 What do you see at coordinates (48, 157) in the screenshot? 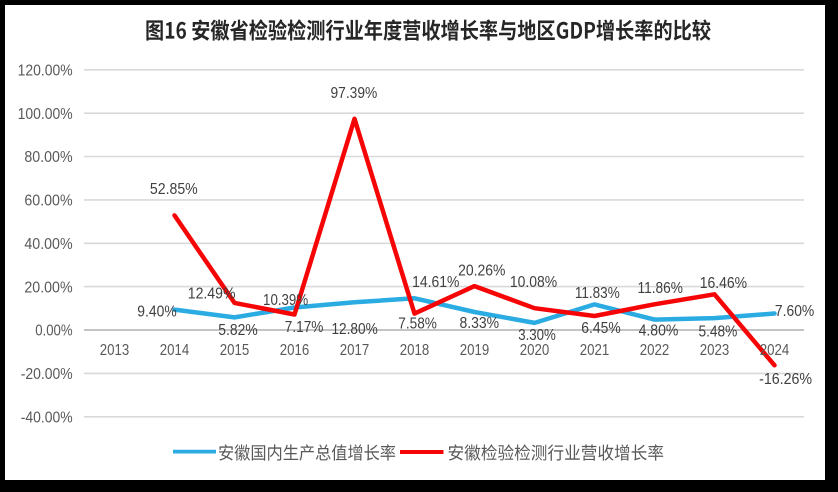
I see `svg-text: 80.00%` at bounding box center [48, 157].